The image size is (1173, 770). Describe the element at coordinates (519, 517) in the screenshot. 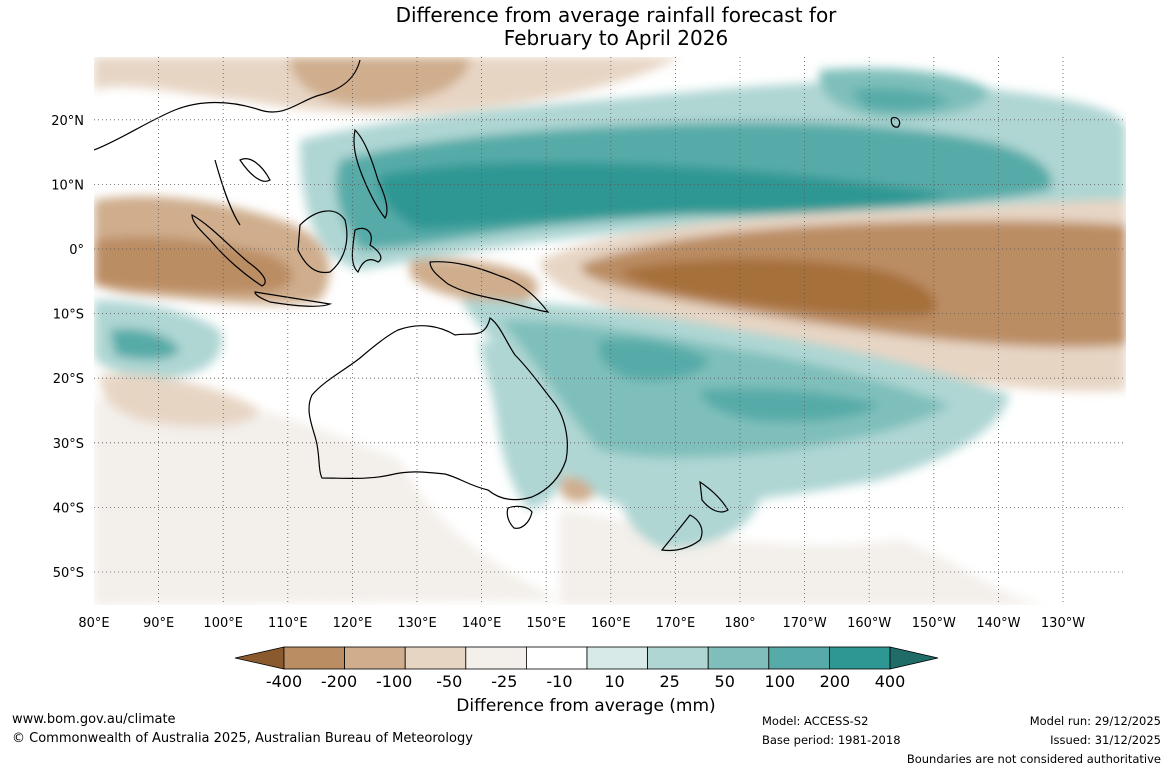

I see `coast-tasmania` at that location.